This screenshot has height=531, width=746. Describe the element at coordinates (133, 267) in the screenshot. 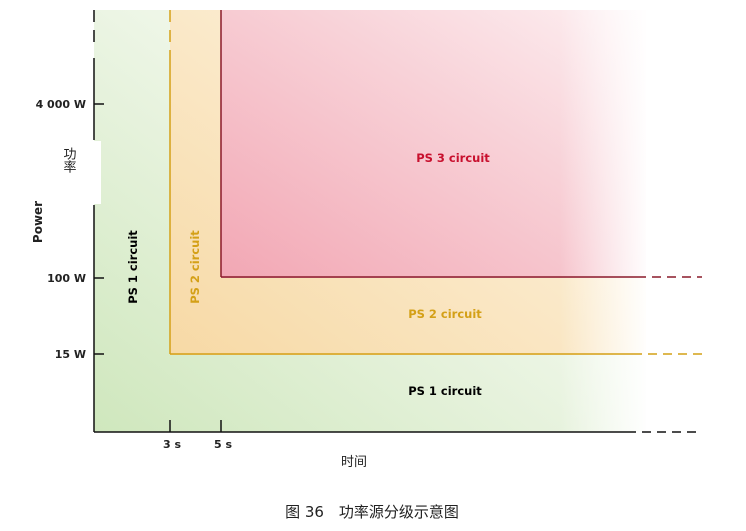

I see `ps1-vertical-label: PS 1 circuit` at that location.